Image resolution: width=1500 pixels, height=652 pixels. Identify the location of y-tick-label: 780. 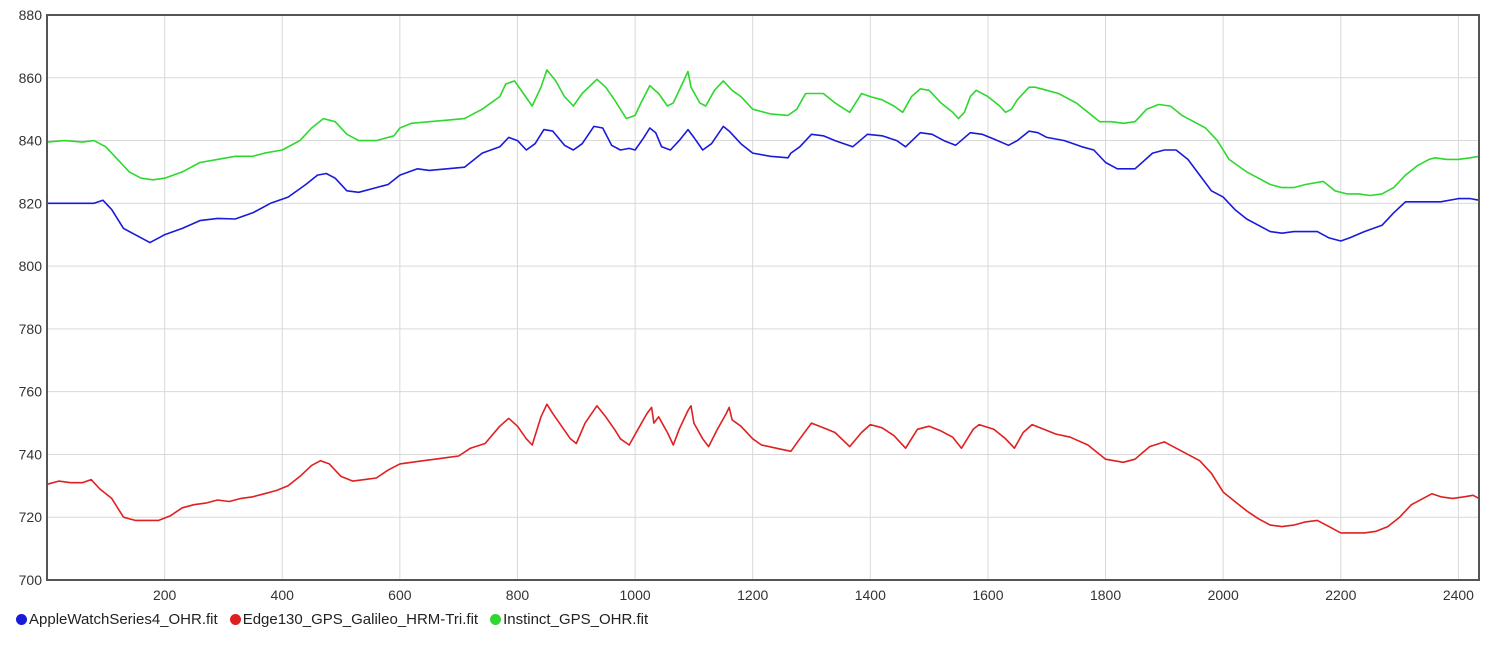
(31, 329).